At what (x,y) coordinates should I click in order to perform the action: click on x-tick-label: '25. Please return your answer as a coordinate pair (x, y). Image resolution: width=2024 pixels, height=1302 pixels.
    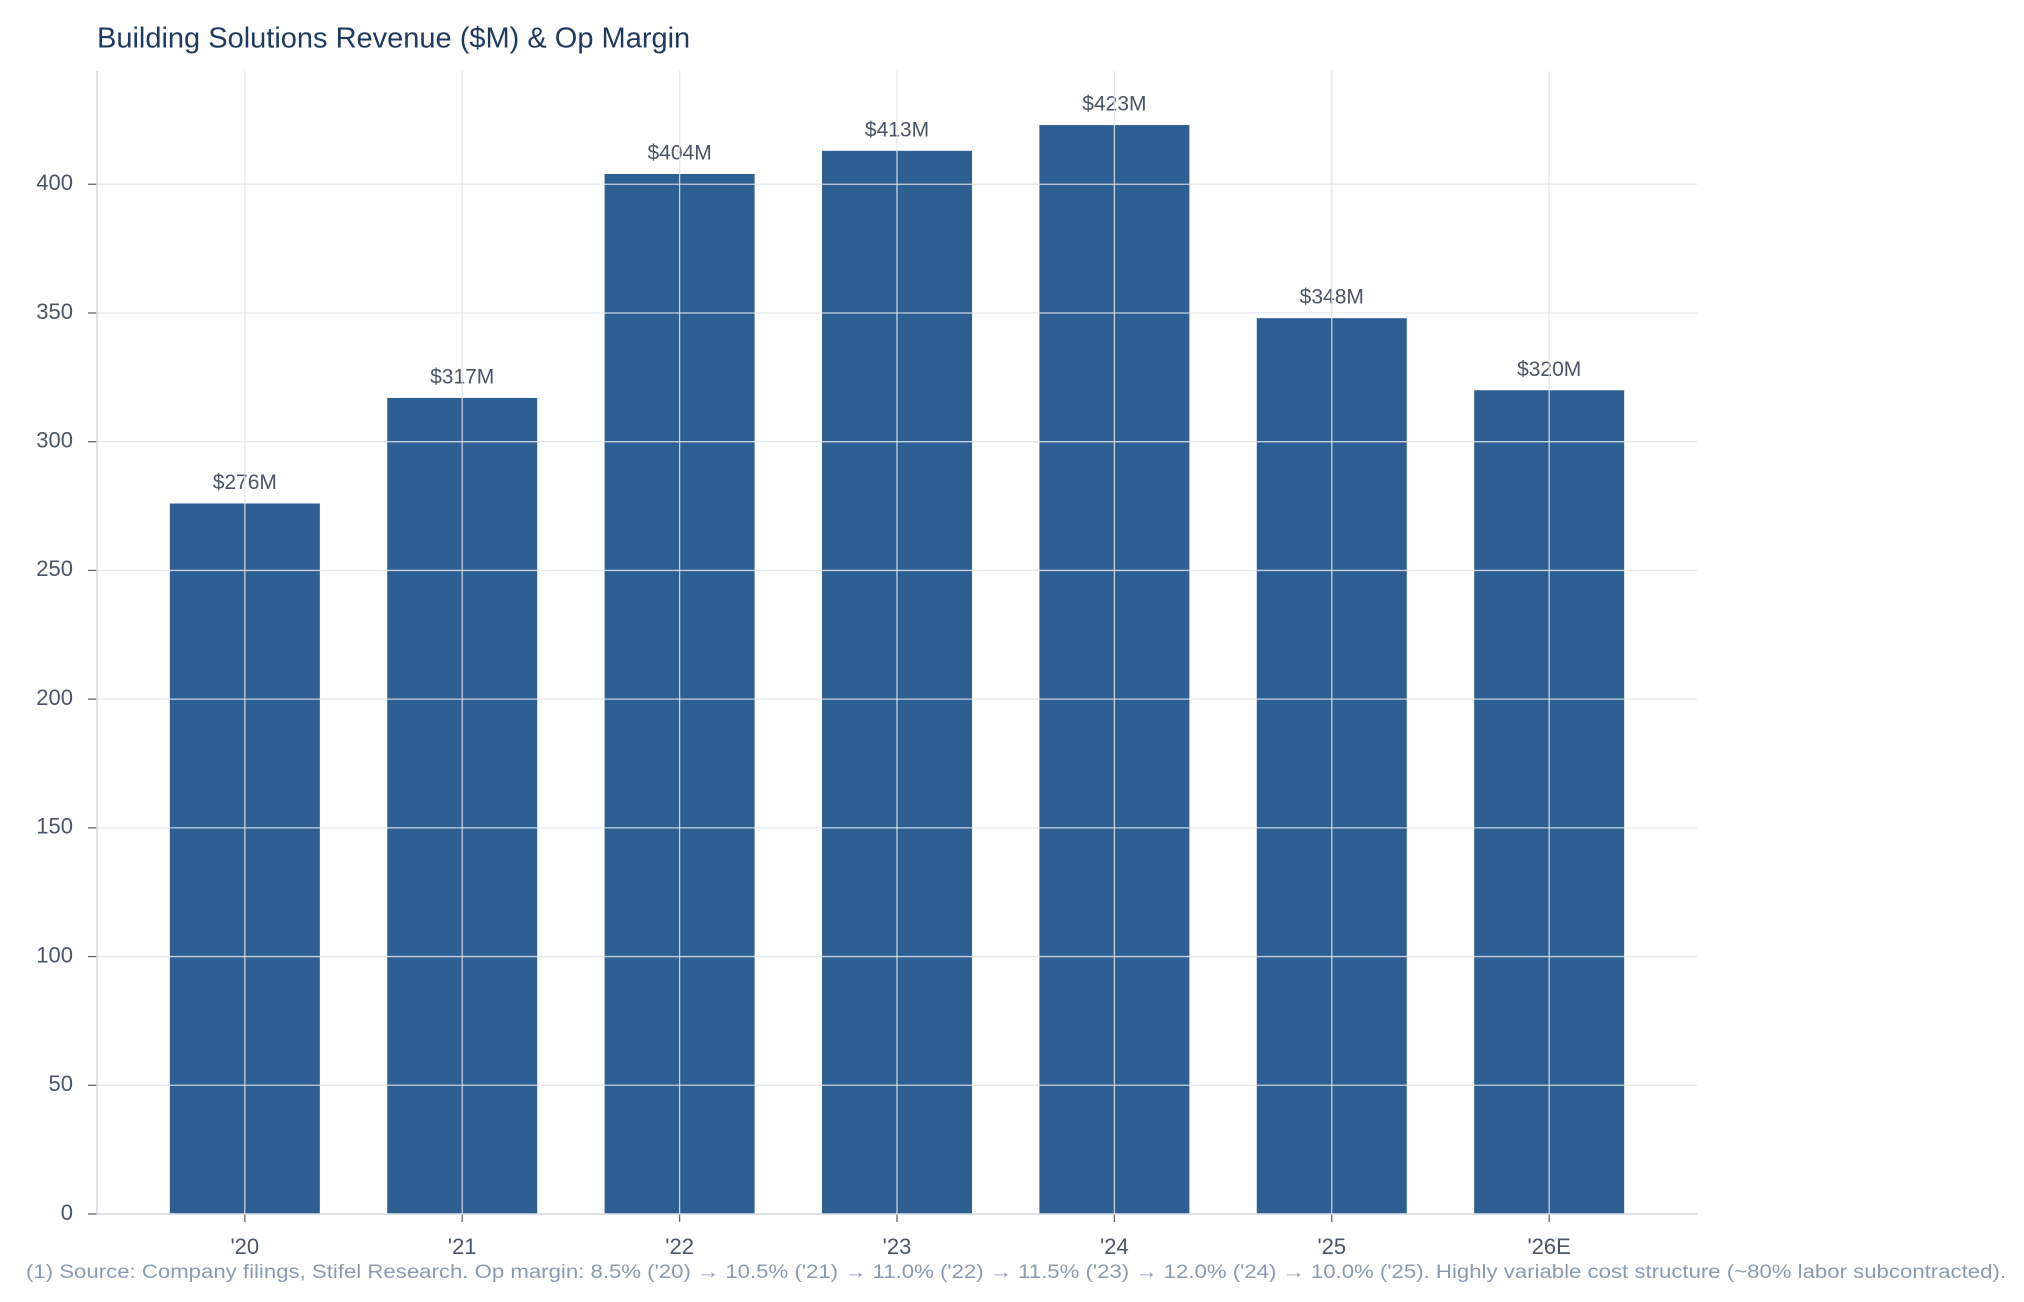
    Looking at the image, I should click on (1331, 1246).